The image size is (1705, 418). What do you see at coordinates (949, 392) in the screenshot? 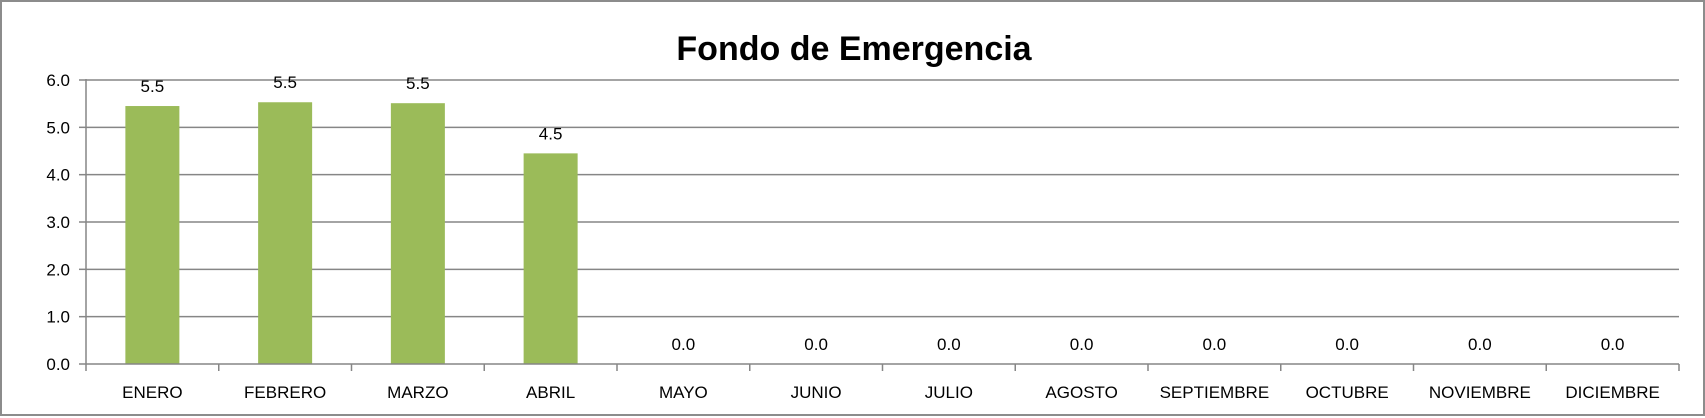
I see `x-tick-label: JULIO` at bounding box center [949, 392].